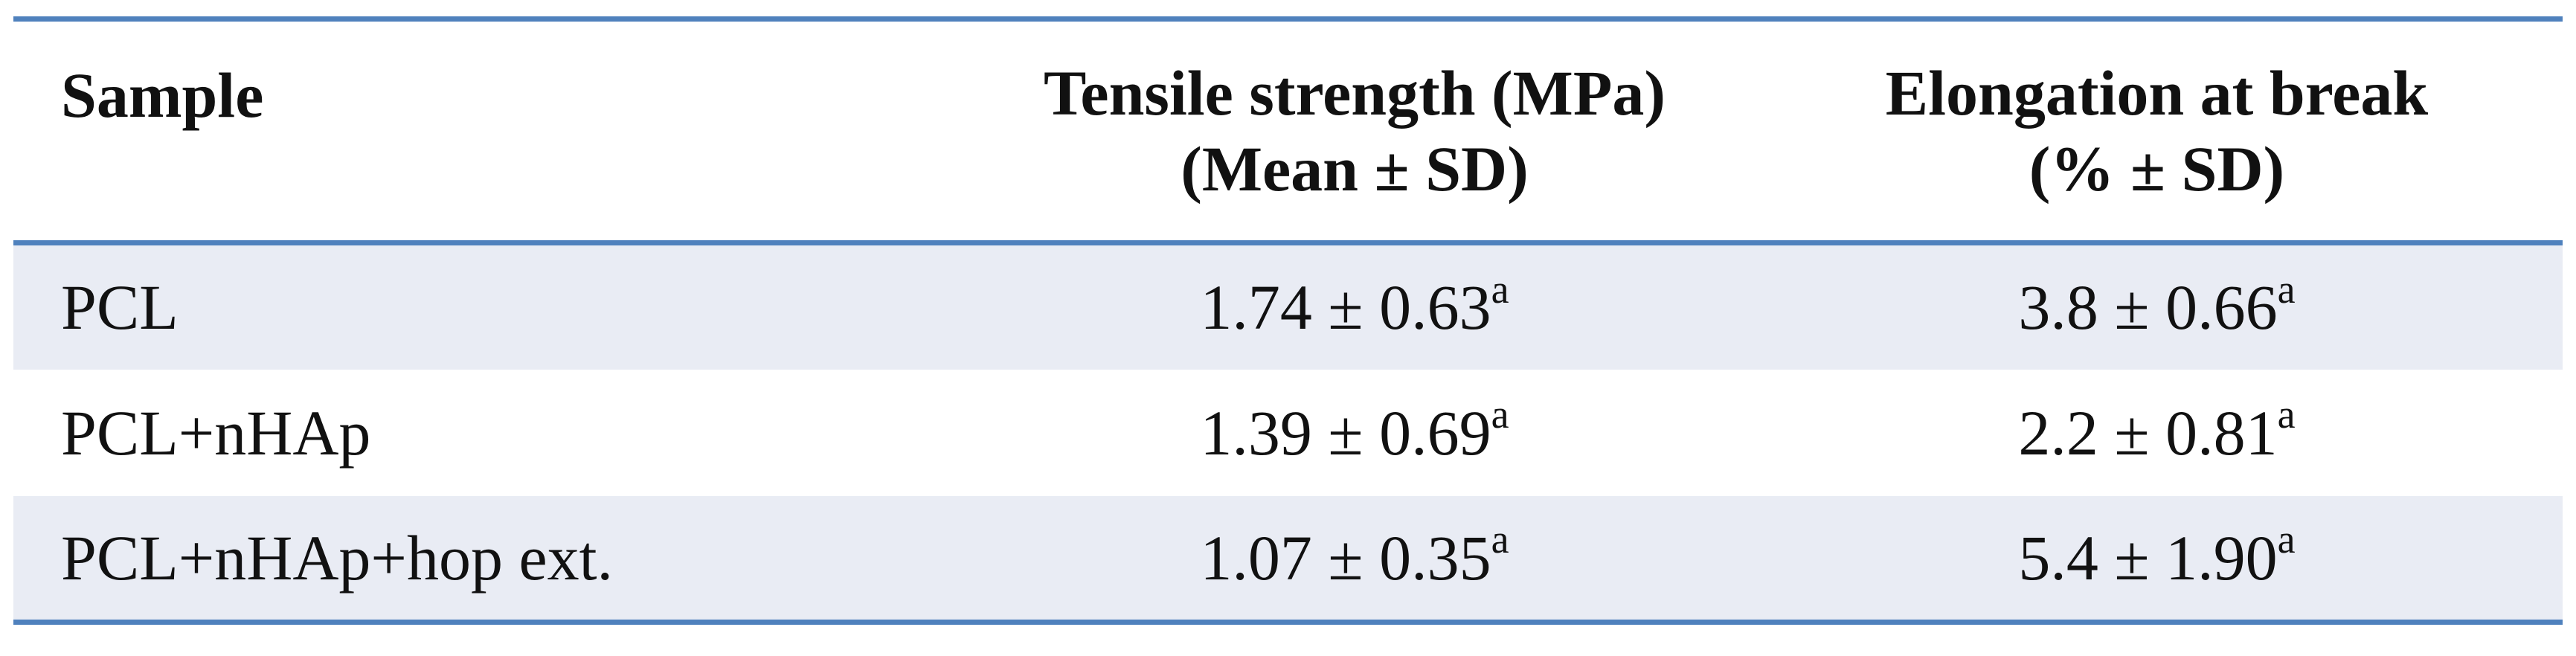 The image size is (2576, 656). I want to click on tensile-value: 1.07 ± 0.35, so click(1345, 557).